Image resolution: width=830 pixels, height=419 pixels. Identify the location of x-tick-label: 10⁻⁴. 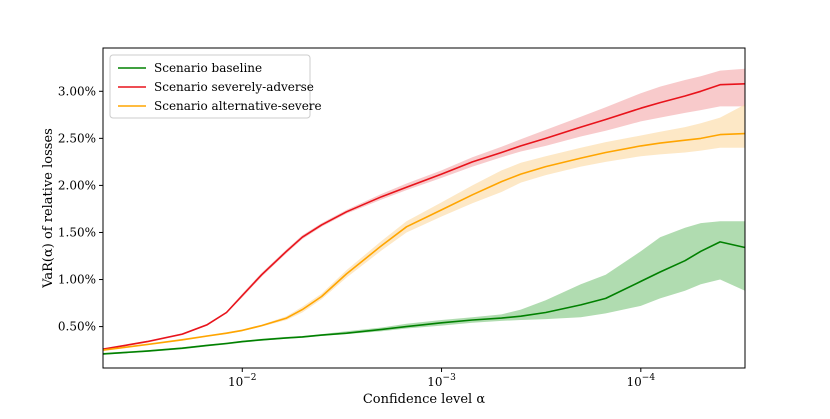
(641, 381).